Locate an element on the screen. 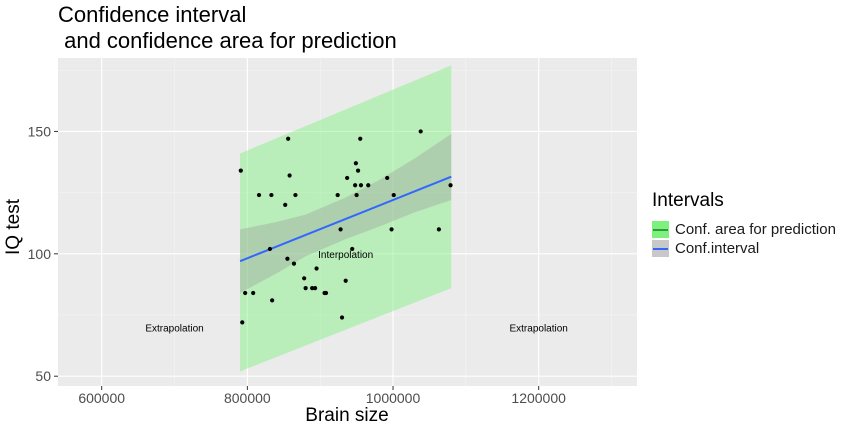 This screenshot has width=864, height=432. x-axis-ticks: 600000 800000 1000000 1200000 is located at coordinates (322, 396).